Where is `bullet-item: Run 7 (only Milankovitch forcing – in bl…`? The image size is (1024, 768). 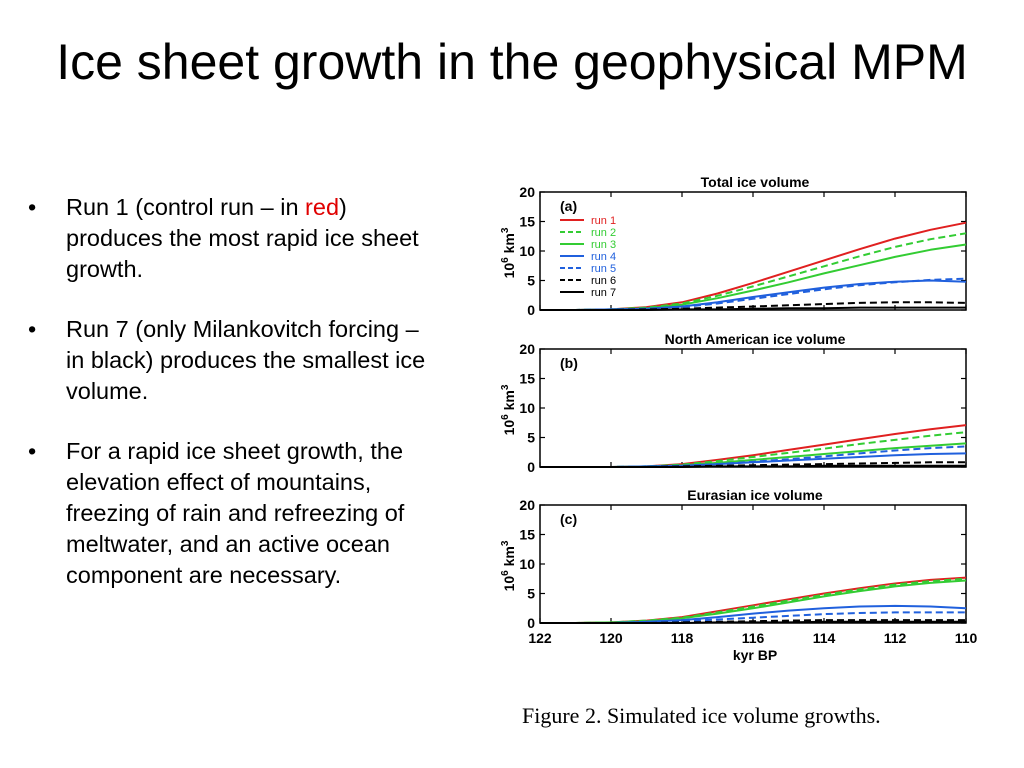 bullet-item: Run 7 (only Milankovitch forcing – in bl… is located at coordinates (228, 360).